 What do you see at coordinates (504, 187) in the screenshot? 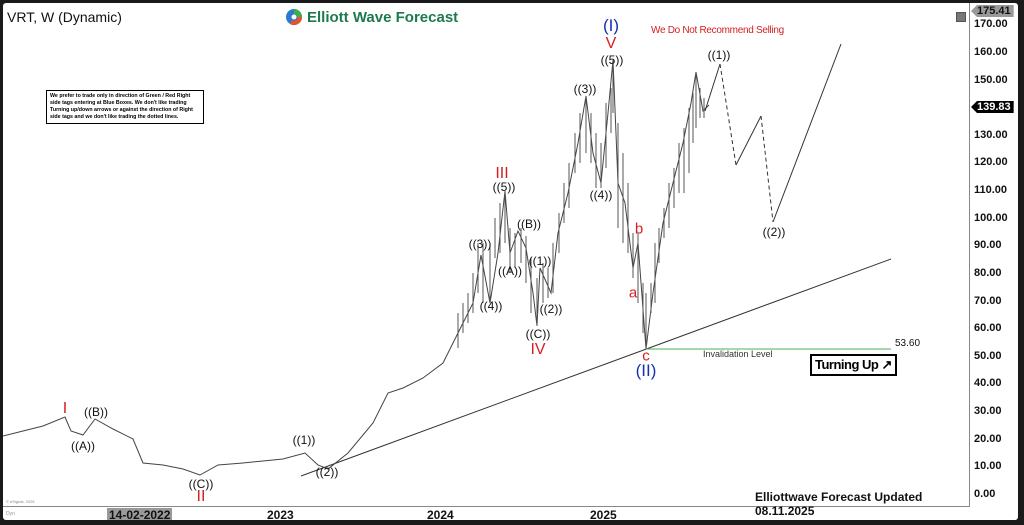
I see `wave-label-5: ((5))` at bounding box center [504, 187].